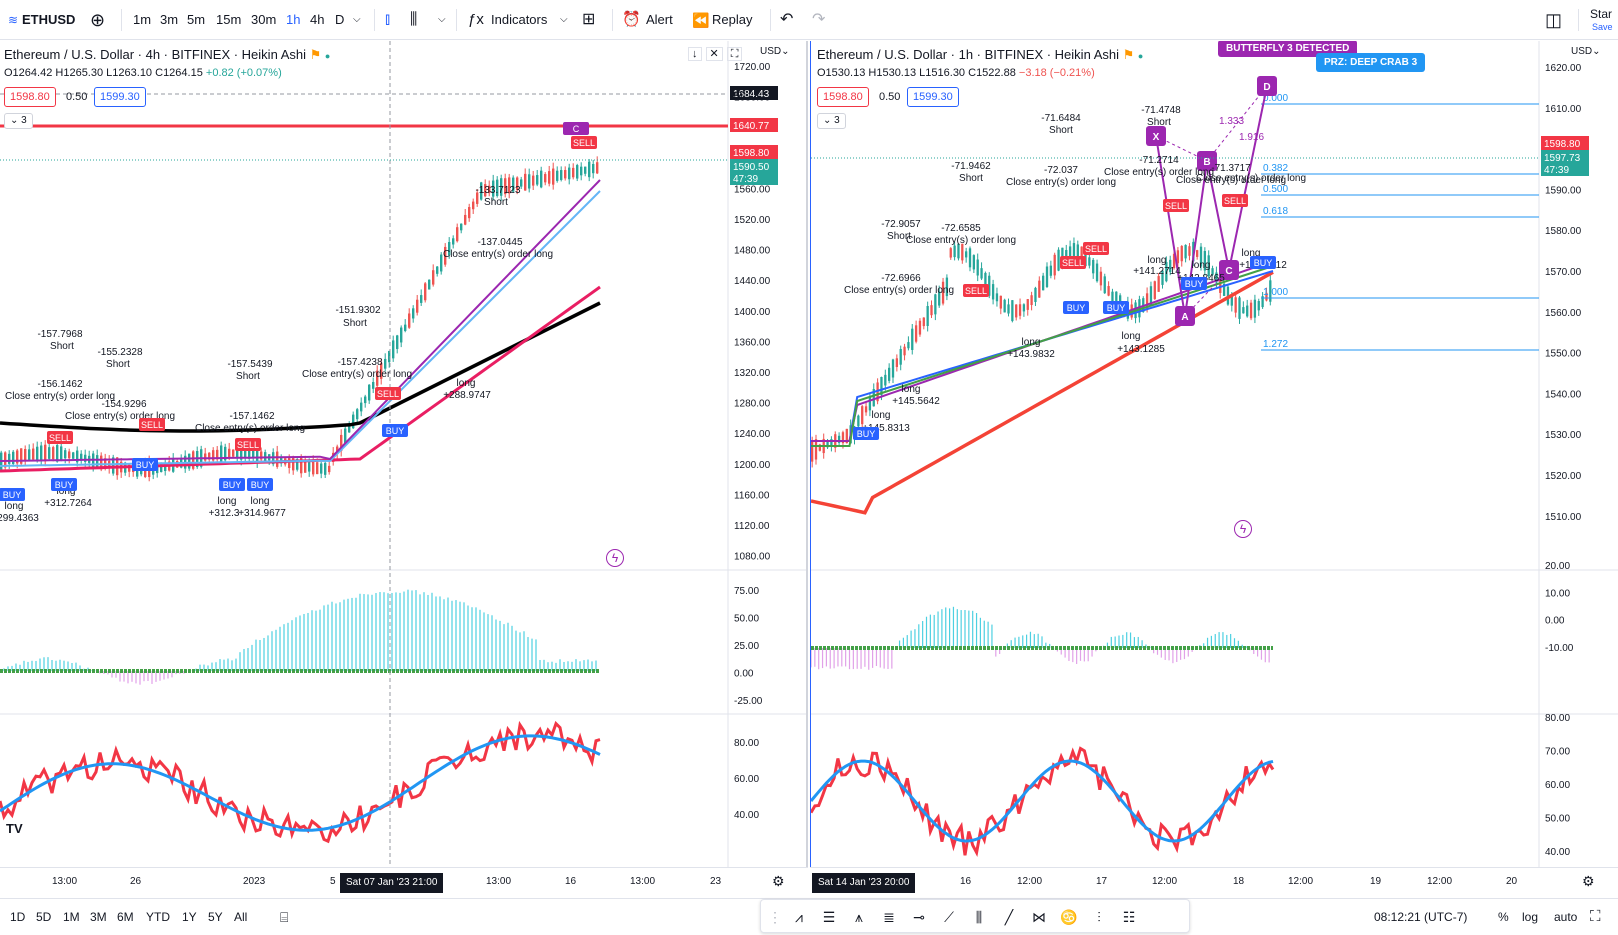 This screenshot has width=1618, height=935. I want to click on trendline-icon: ╱, so click(1009, 917).